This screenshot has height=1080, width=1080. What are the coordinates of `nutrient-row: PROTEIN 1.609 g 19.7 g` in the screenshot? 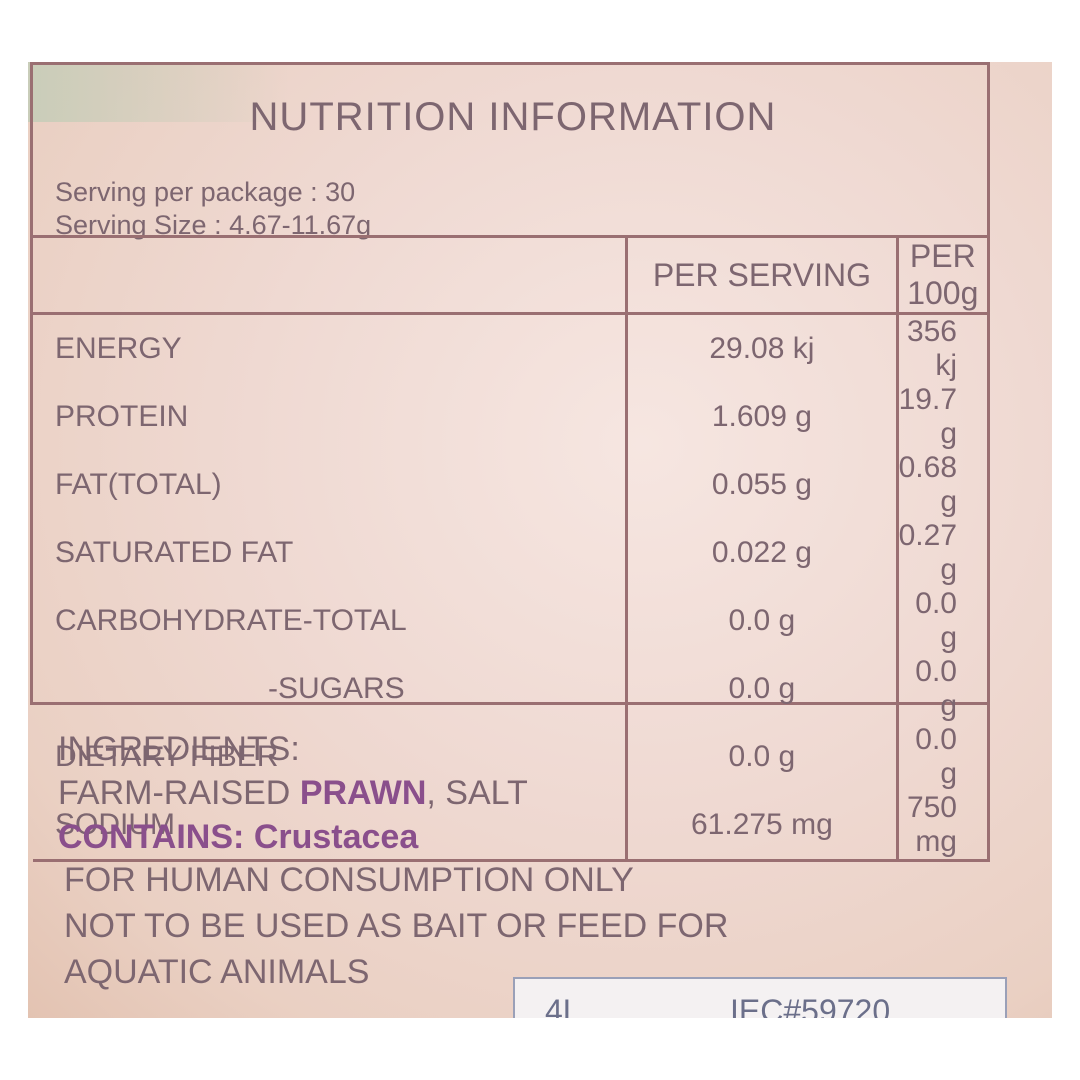 It's located at (512, 417).